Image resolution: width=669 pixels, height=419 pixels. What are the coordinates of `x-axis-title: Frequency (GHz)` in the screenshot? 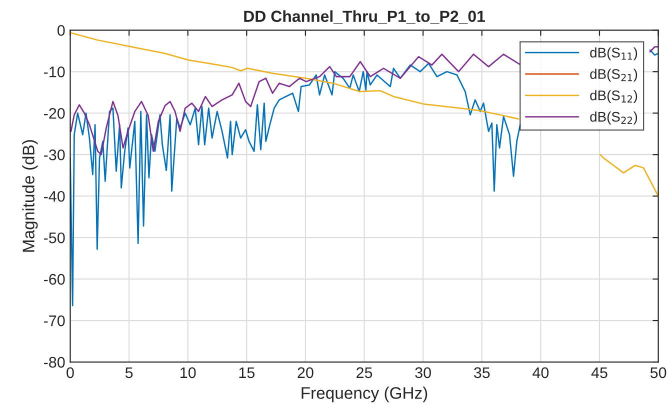 It's located at (365, 394).